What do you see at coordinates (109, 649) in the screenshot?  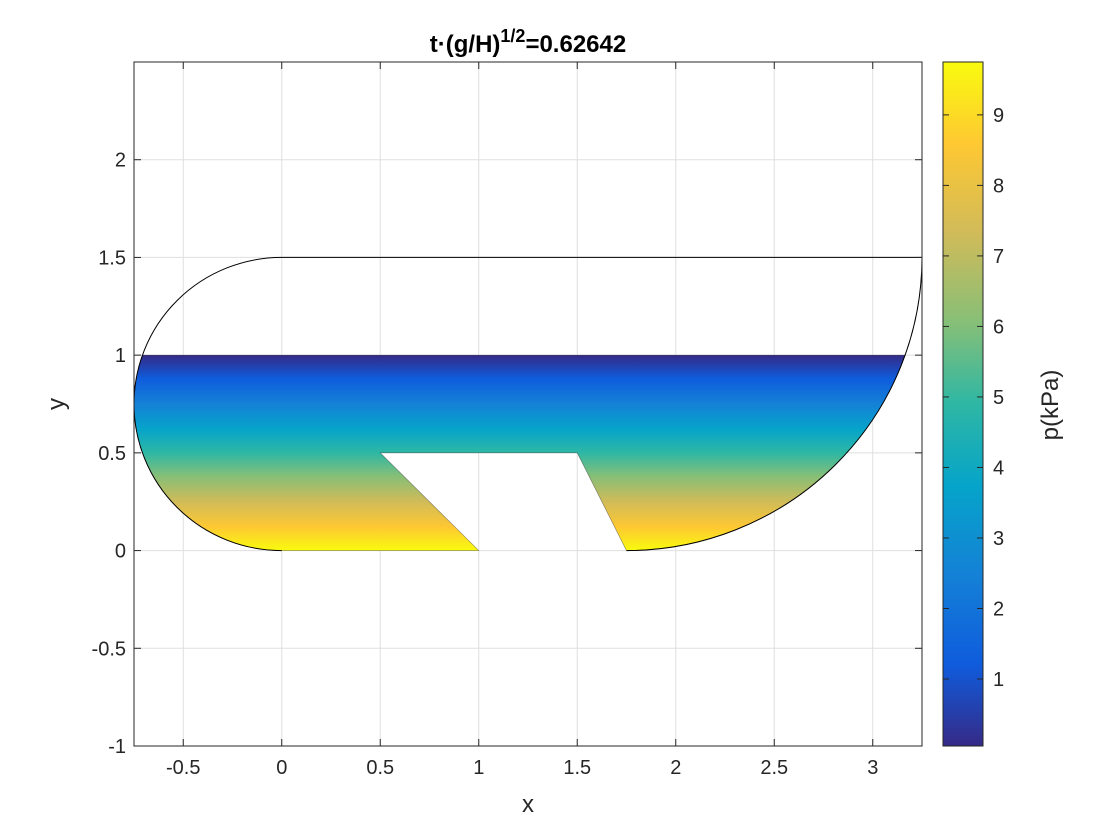 I see `y-tick-label: -0.5` at bounding box center [109, 649].